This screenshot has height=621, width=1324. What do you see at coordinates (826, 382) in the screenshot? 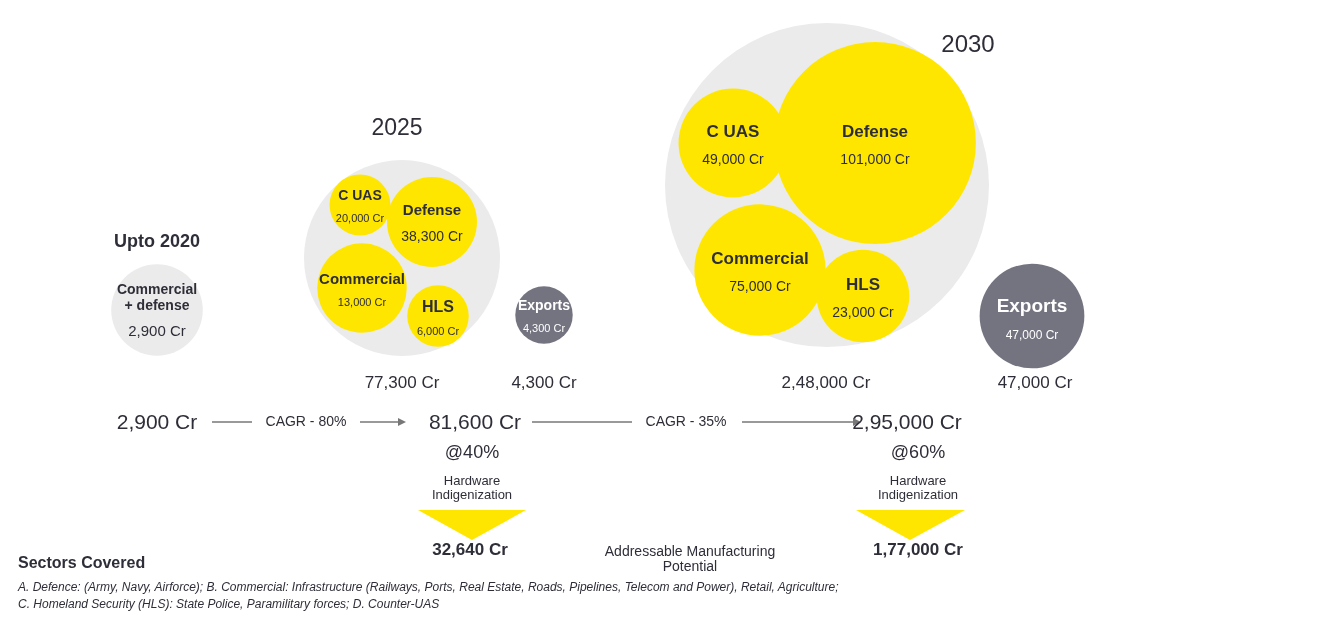
I see `text: 2,48,000 Cr` at bounding box center [826, 382].